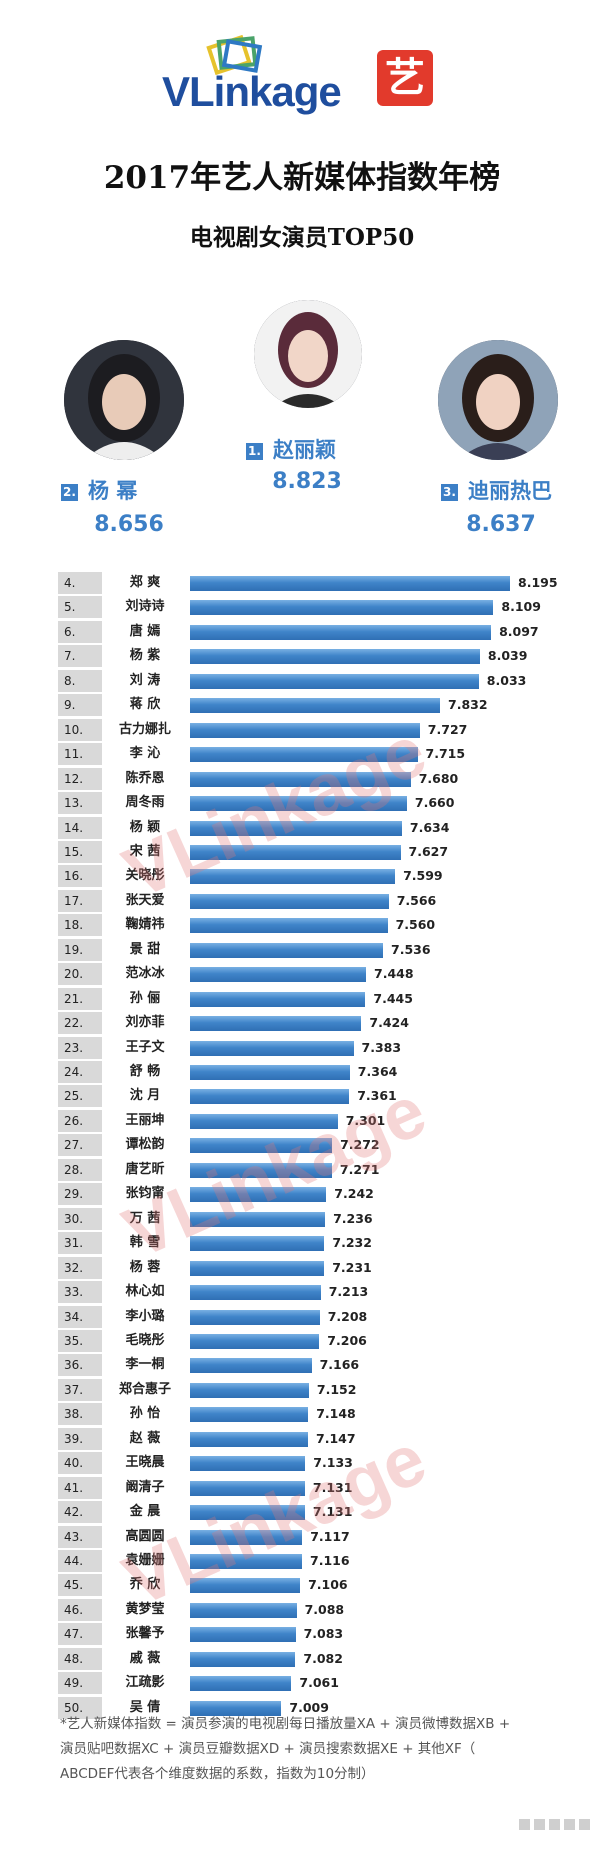  I want to click on value-label: 7.147, so click(336, 1438).